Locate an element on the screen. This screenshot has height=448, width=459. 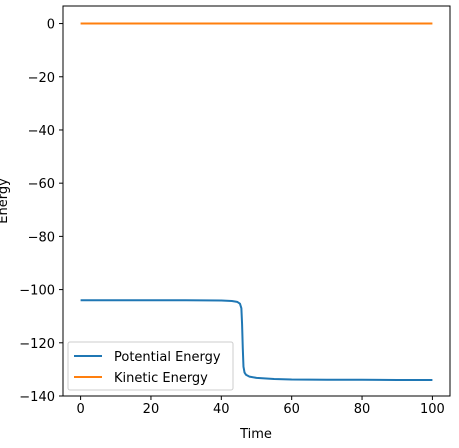
x-tick-label: 20 is located at coordinates (151, 409).